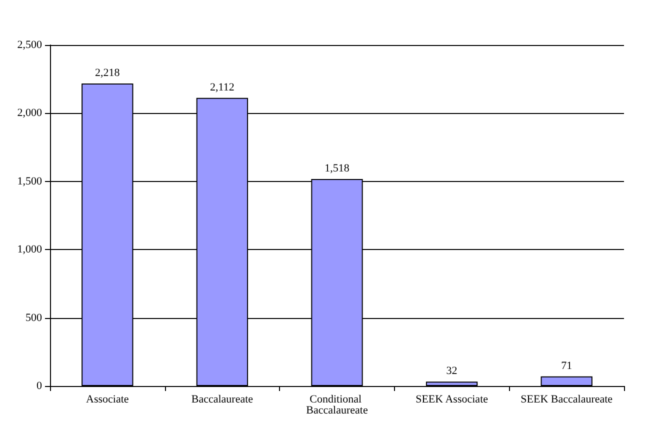  What do you see at coordinates (107, 400) in the screenshot?
I see `x-tick-label: Associate` at bounding box center [107, 400].